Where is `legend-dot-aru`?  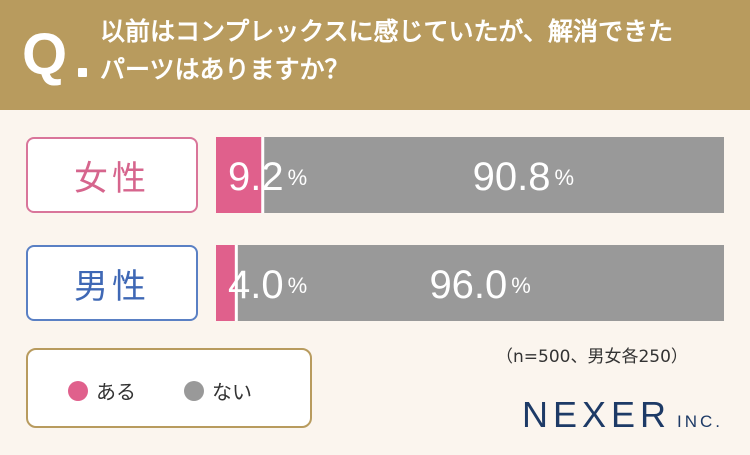 legend-dot-aru is located at coordinates (78, 390).